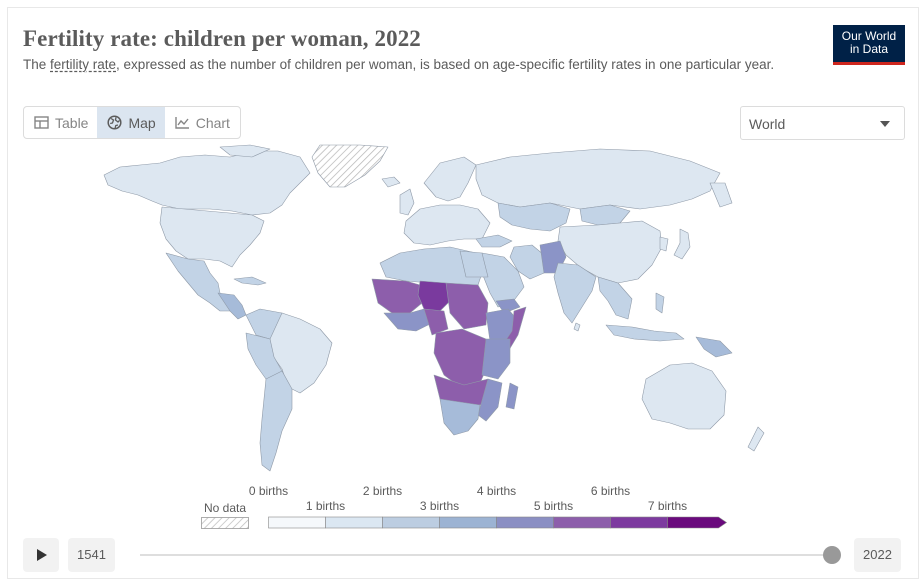  Describe the element at coordinates (575, 293) in the screenshot. I see `region-india` at that location.